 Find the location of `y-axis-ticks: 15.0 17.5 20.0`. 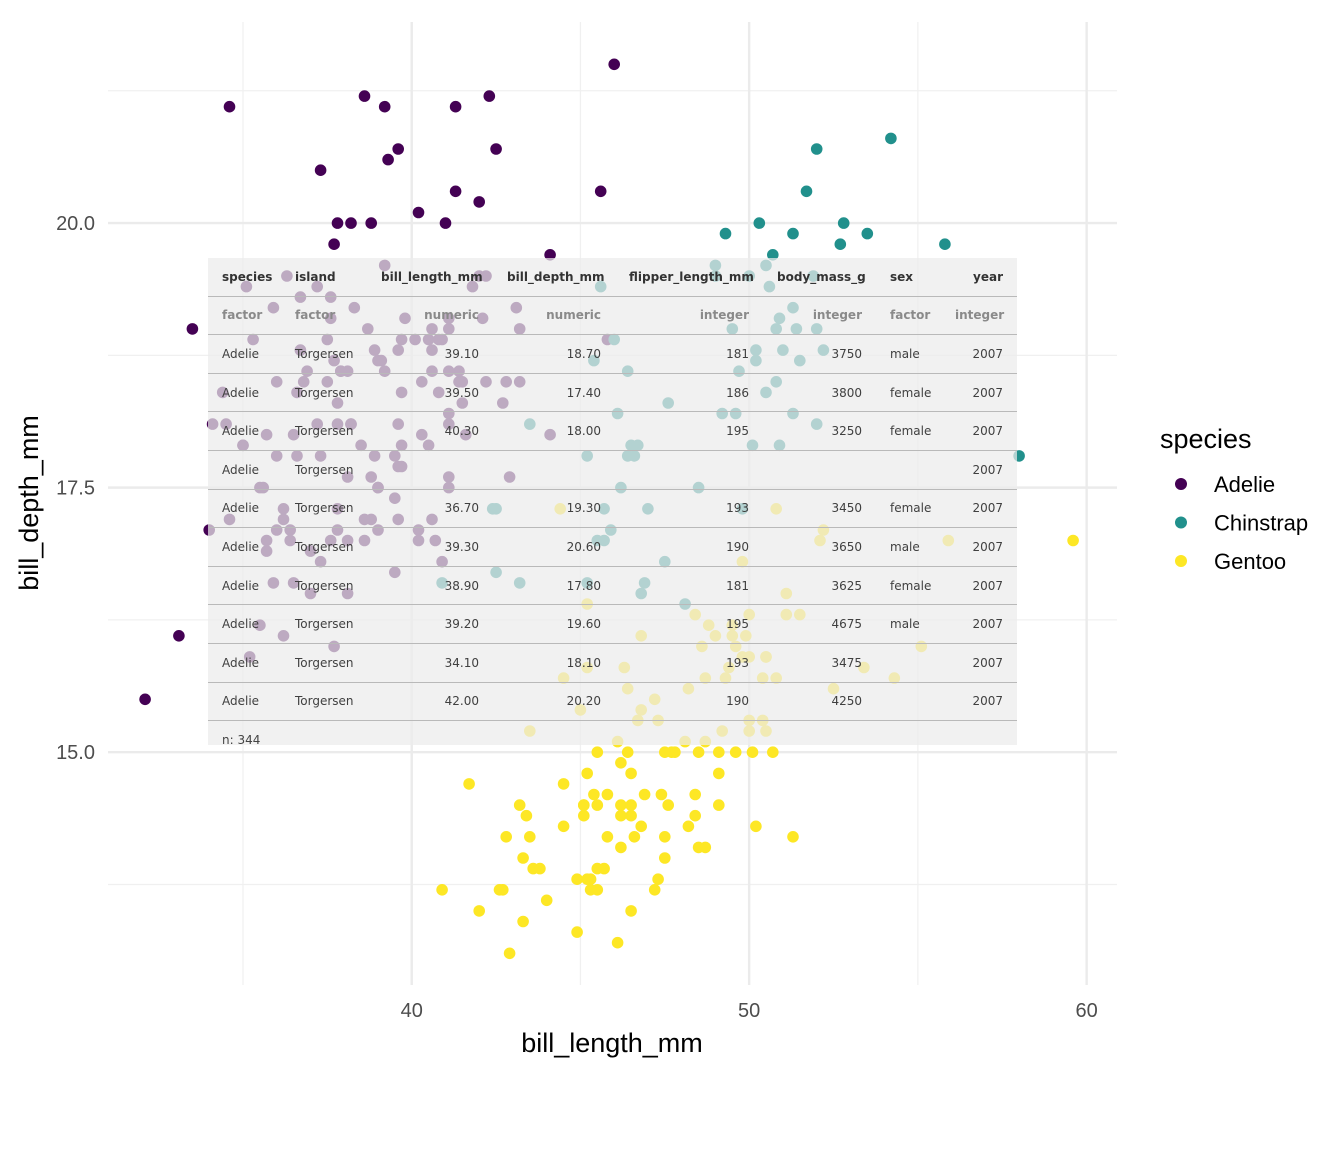

y-axis-ticks: 15.0 17.5 20.0 is located at coordinates (75, 488).